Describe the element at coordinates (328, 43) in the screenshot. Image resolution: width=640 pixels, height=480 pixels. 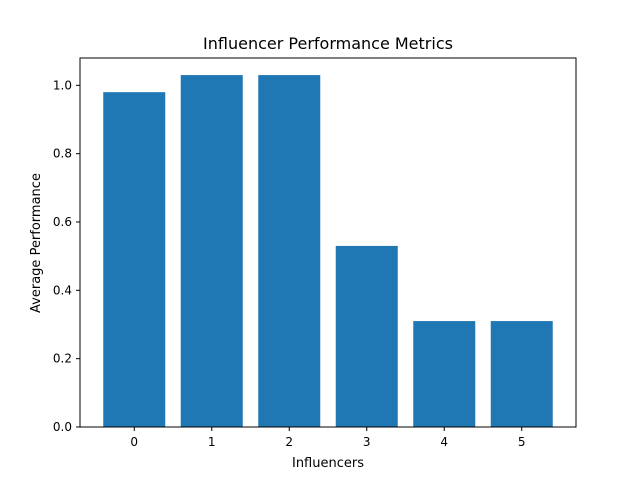
I see `chart-title: Influencer Performance Metrics` at that location.